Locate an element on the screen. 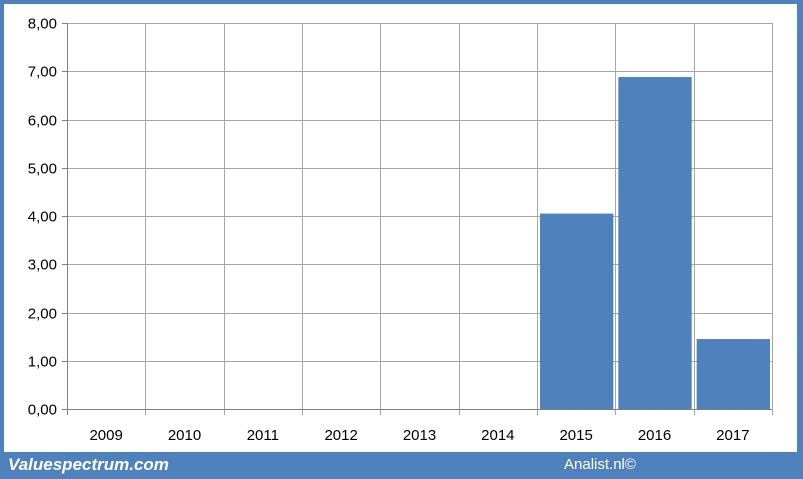  x-tick-label: 2017 is located at coordinates (732, 435).